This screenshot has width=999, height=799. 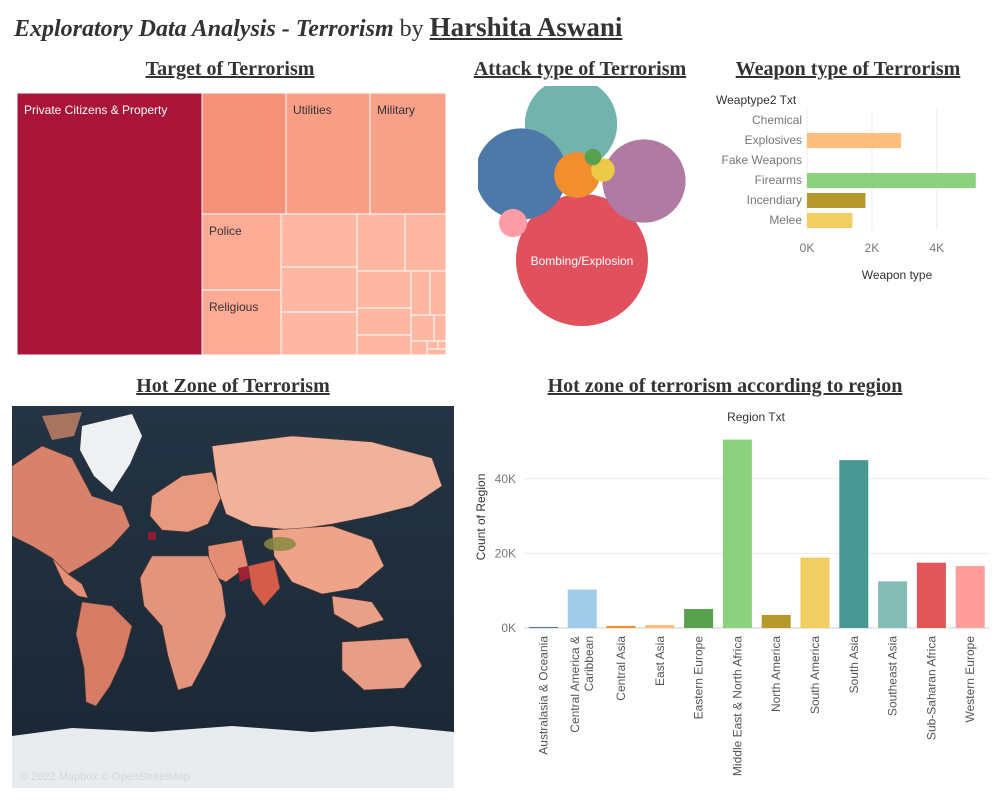 What do you see at coordinates (505, 479) in the screenshot?
I see `region-y-tick: 40K` at bounding box center [505, 479].